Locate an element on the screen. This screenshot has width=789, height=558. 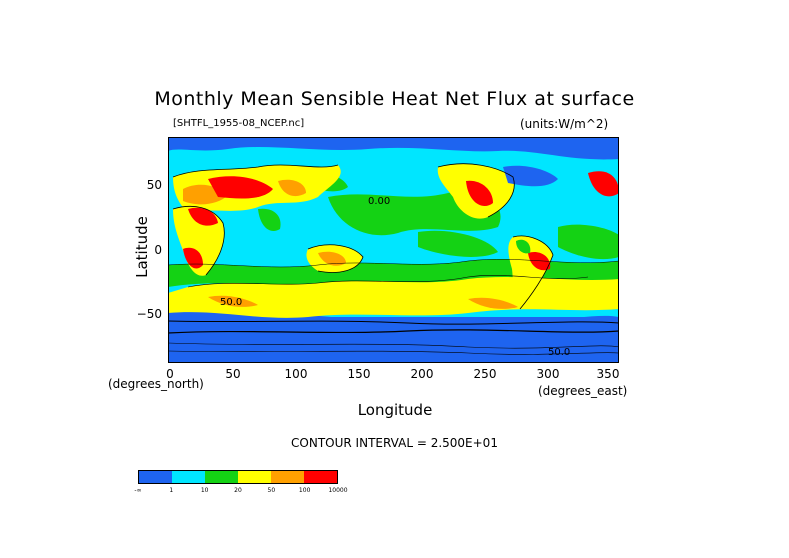
x-unit-label: (degrees_east) is located at coordinates (583, 391).